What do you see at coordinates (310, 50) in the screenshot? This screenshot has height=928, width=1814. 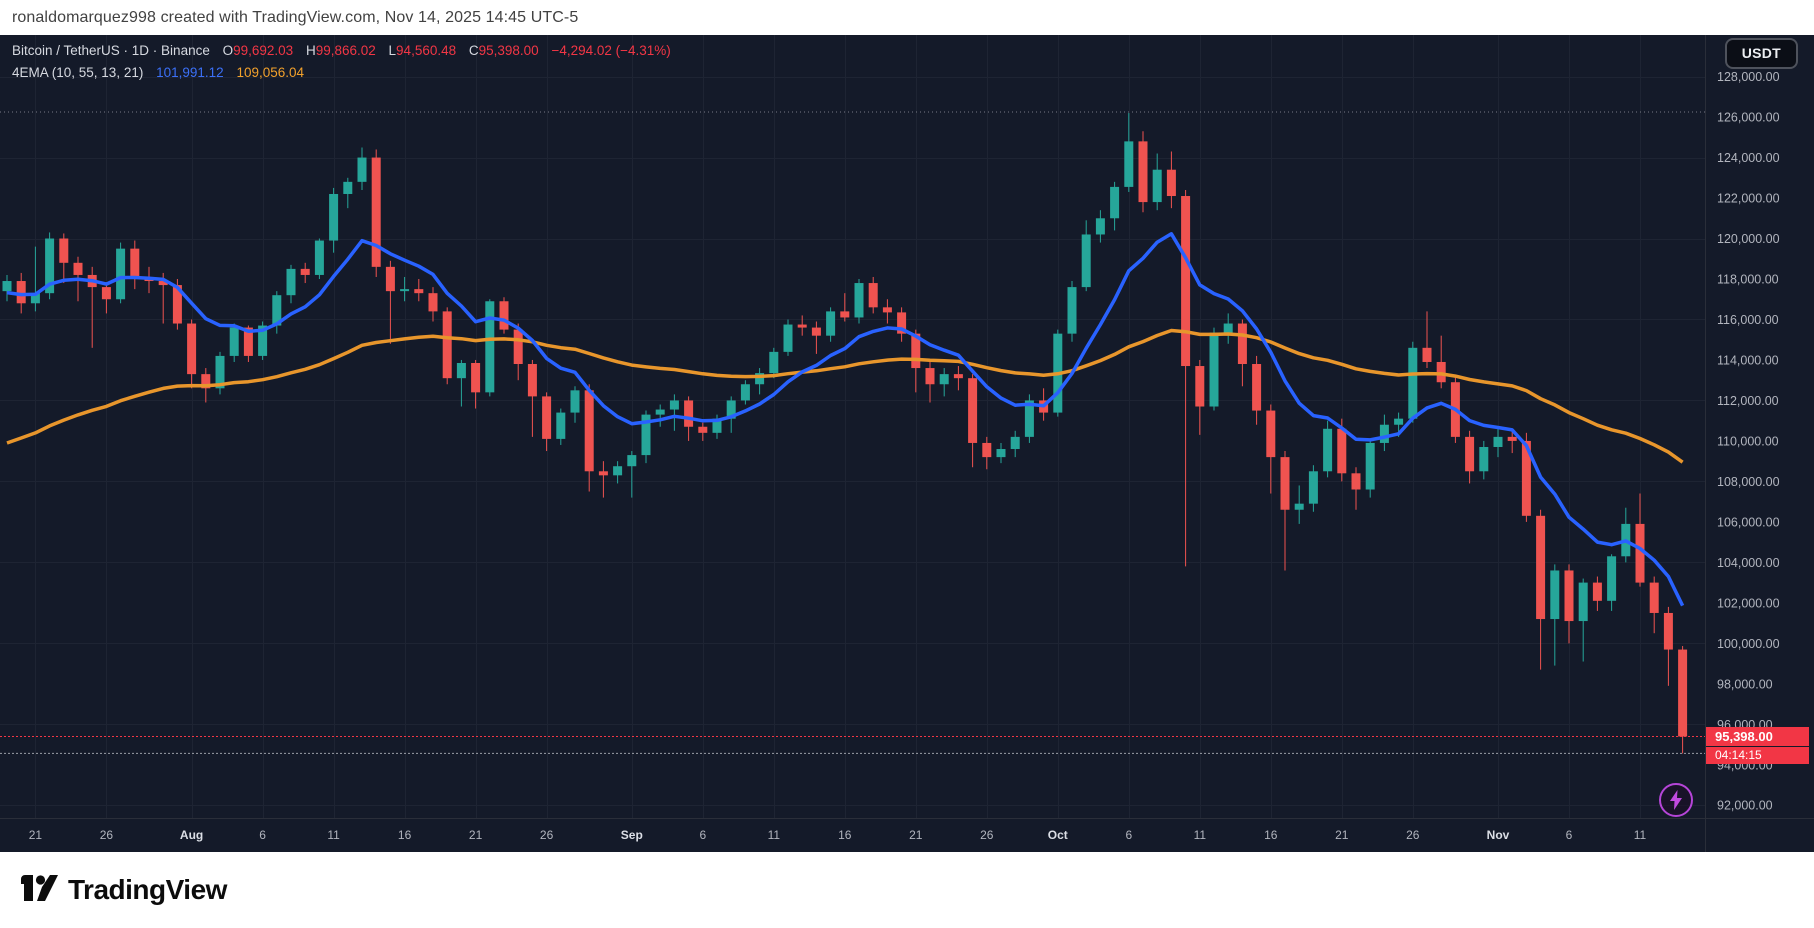 I see `high-label: H` at bounding box center [310, 50].